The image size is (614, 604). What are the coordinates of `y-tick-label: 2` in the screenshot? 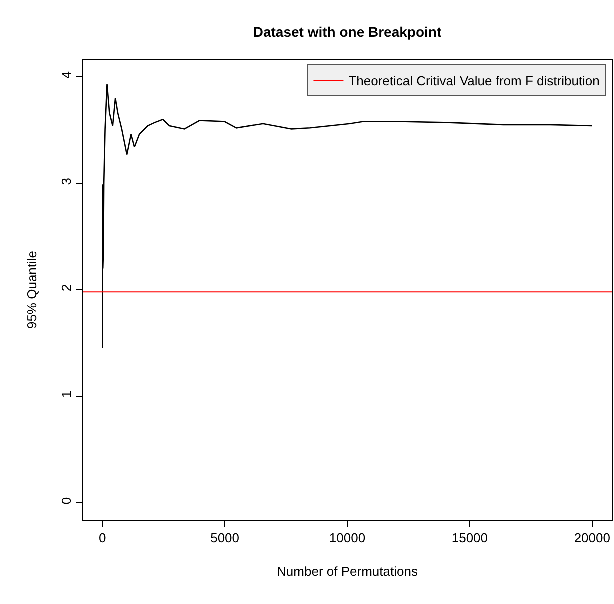 It's located at (66, 288).